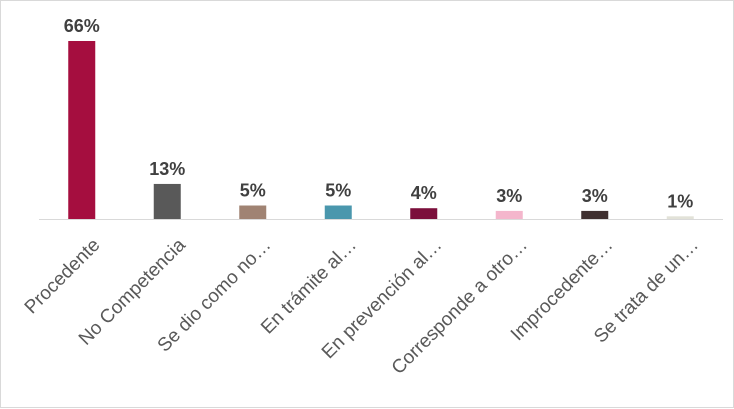 The height and width of the screenshot is (409, 734). I want to click on data-label: 13%, so click(167, 169).